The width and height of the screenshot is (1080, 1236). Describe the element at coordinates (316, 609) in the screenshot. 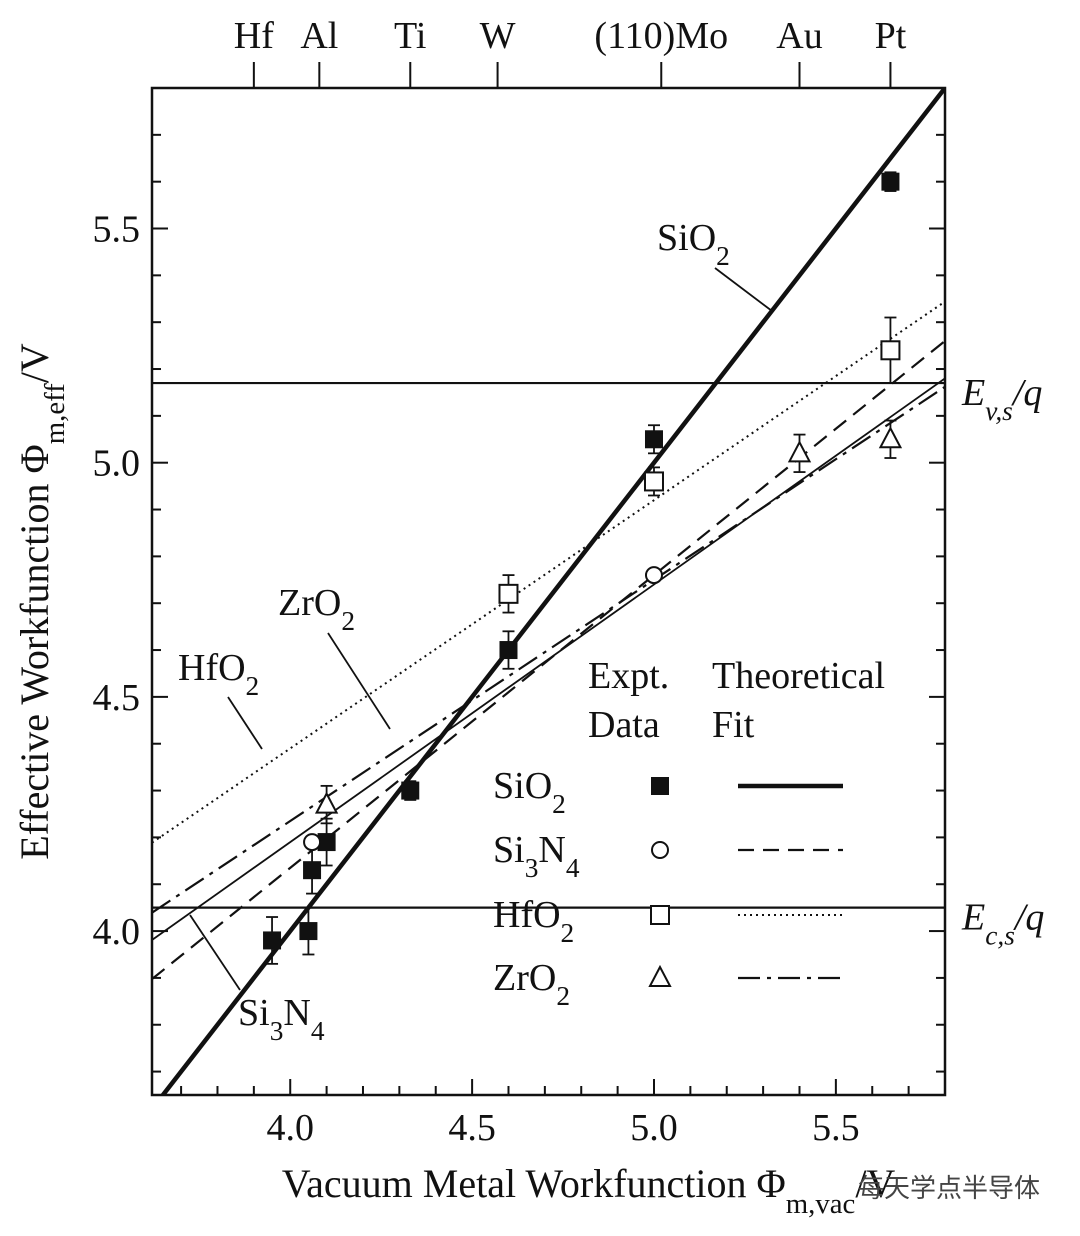

I see `annotation-zro2: ZrO2` at that location.